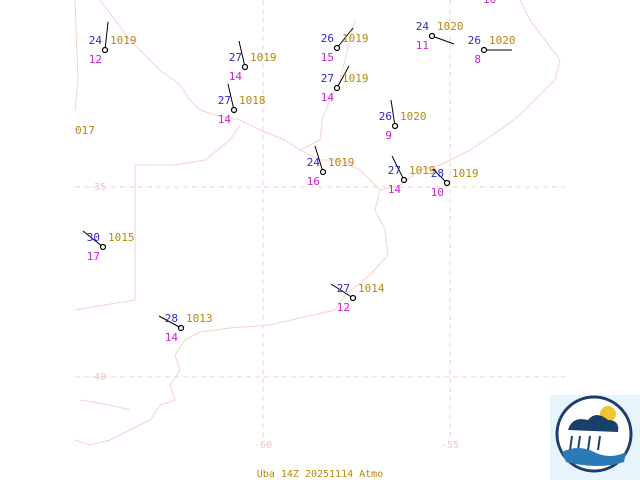  Describe the element at coordinates (371, 288) in the screenshot. I see `pressure: 1014` at that location.